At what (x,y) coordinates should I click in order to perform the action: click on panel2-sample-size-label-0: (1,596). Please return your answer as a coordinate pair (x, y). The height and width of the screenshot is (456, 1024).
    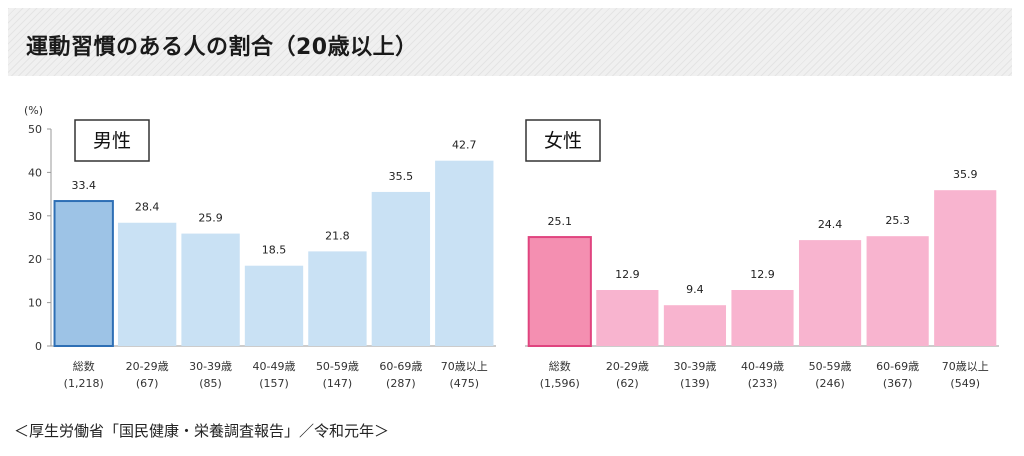
    Looking at the image, I should click on (560, 383).